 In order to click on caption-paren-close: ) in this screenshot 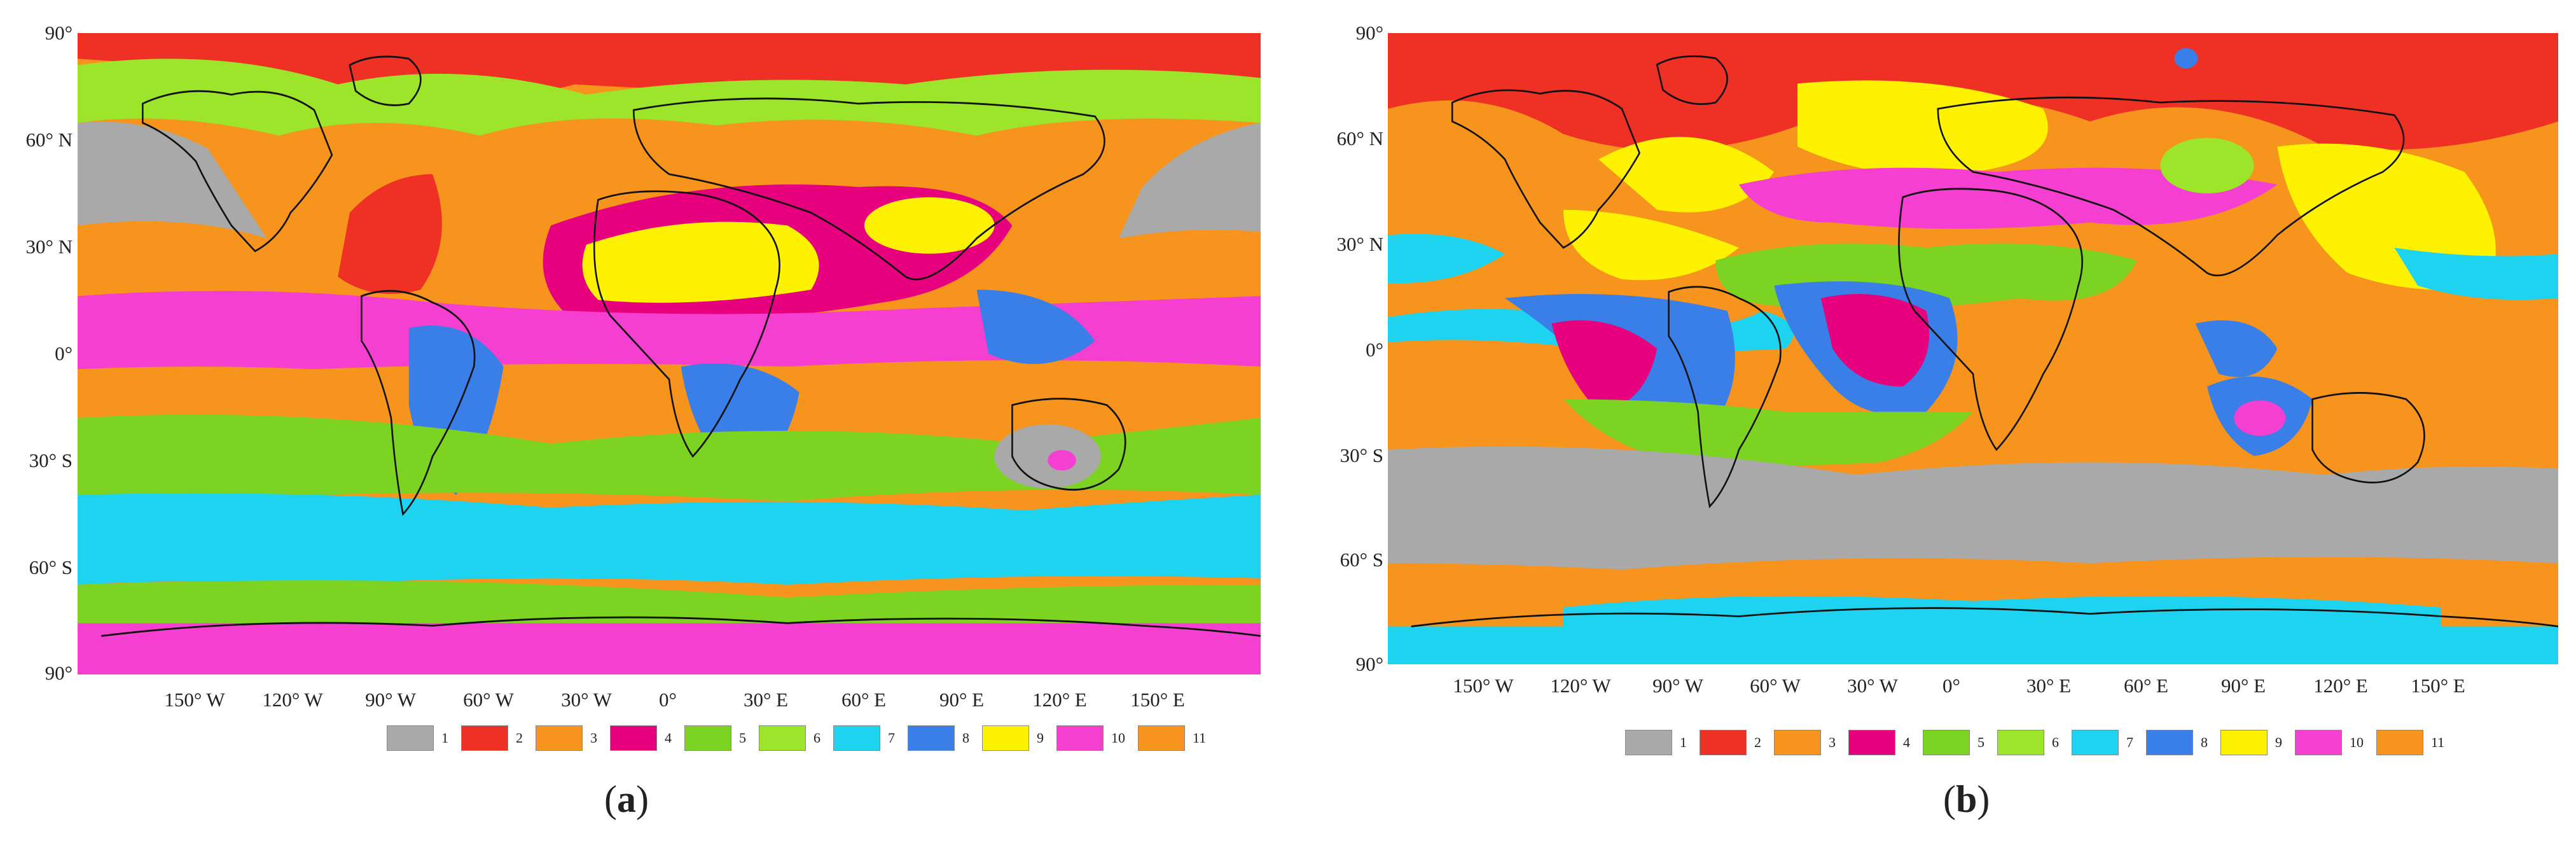, I will do `click(1983, 799)`.